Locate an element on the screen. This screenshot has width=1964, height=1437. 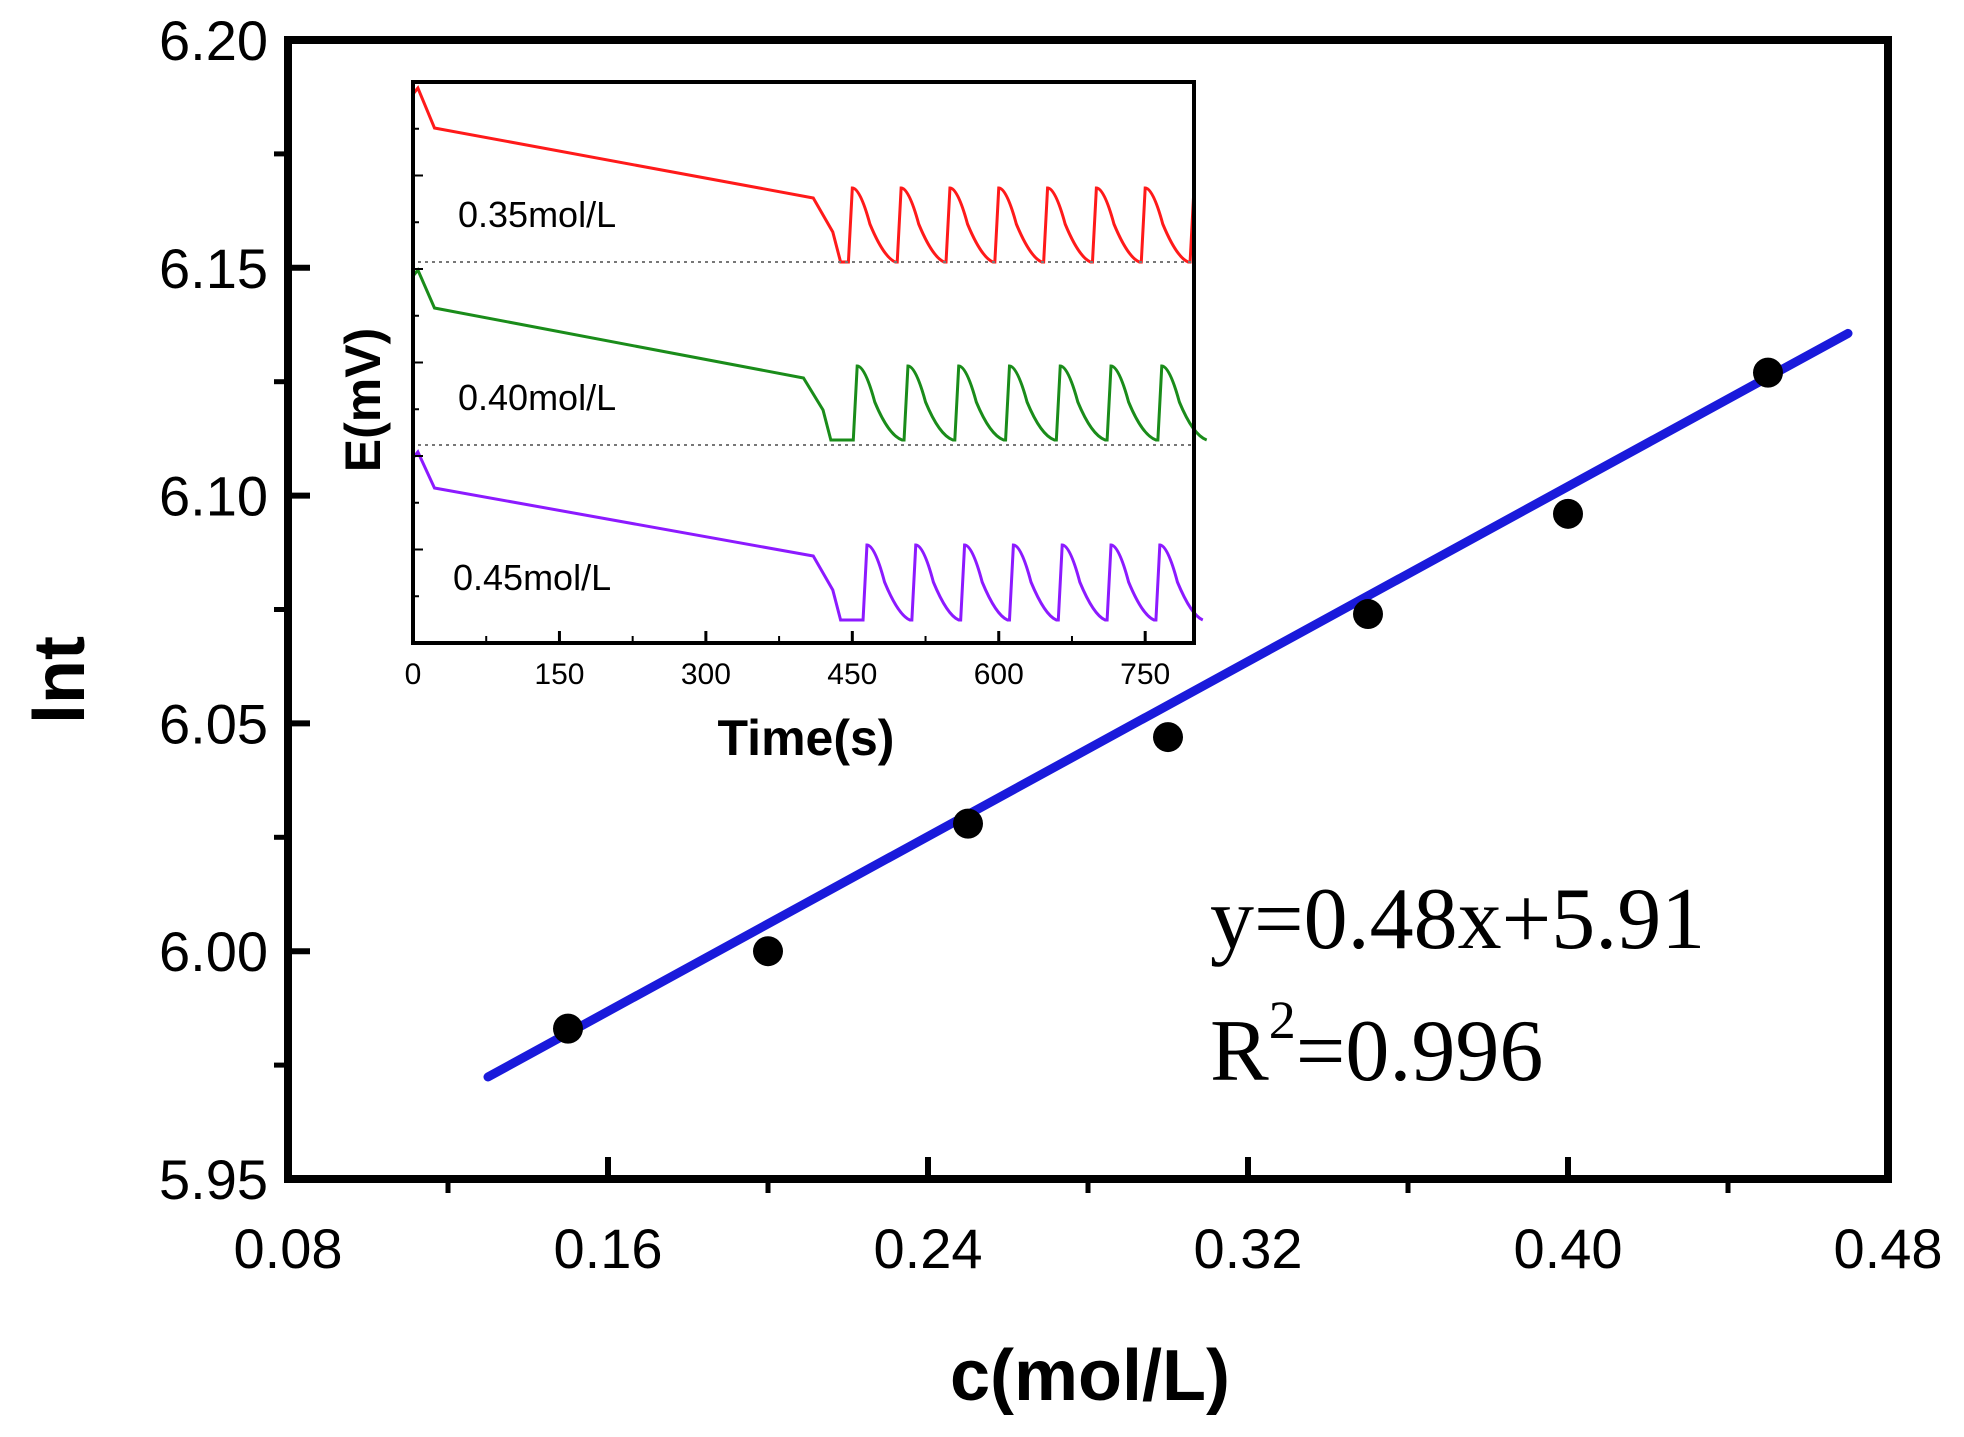
inset-trace-0.45mol/L is located at coordinates (807, 535).